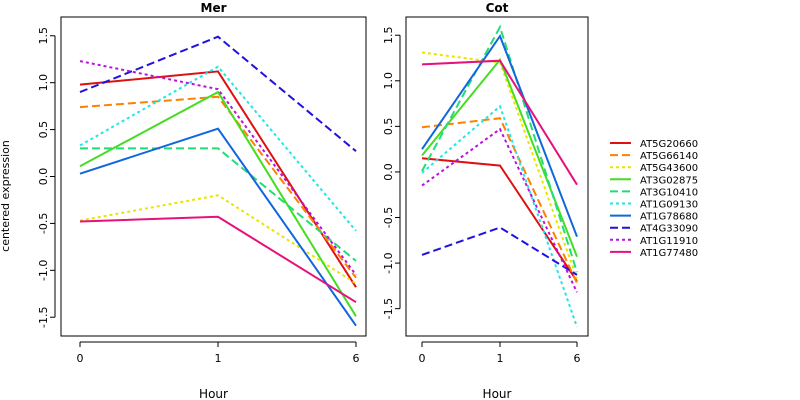 Image resolution: width=800 pixels, height=400 pixels. I want to click on legend-item: AT1G09130, so click(654, 205).